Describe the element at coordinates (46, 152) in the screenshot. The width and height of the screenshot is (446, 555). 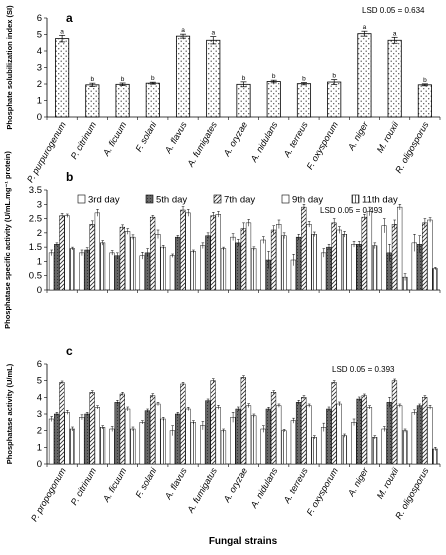
I see `category-label: P. purpurogenum` at that location.